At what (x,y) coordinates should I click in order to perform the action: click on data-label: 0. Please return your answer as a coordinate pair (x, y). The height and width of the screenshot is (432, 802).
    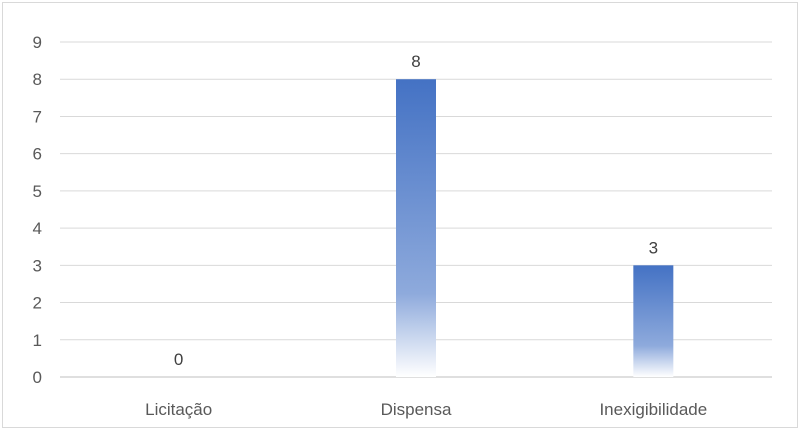
    Looking at the image, I should click on (178, 359).